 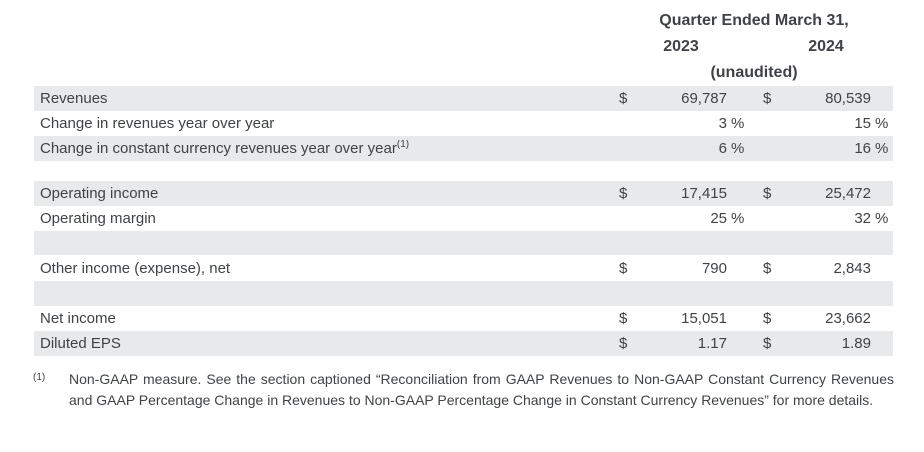 What do you see at coordinates (862, 218) in the screenshot?
I see `value-2024: 32` at bounding box center [862, 218].